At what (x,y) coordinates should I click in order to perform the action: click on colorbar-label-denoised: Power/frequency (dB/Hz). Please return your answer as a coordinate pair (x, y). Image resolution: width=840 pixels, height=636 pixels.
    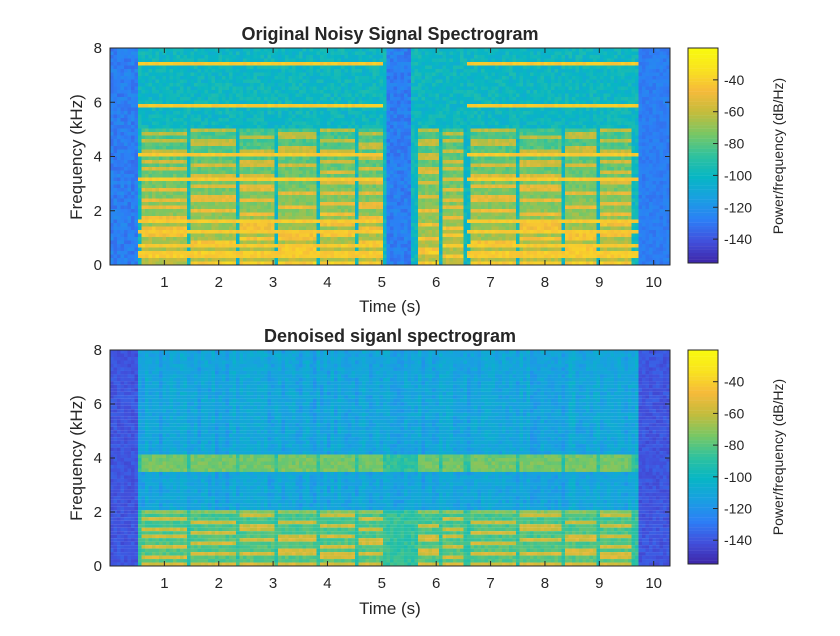
    Looking at the image, I should click on (778, 457).